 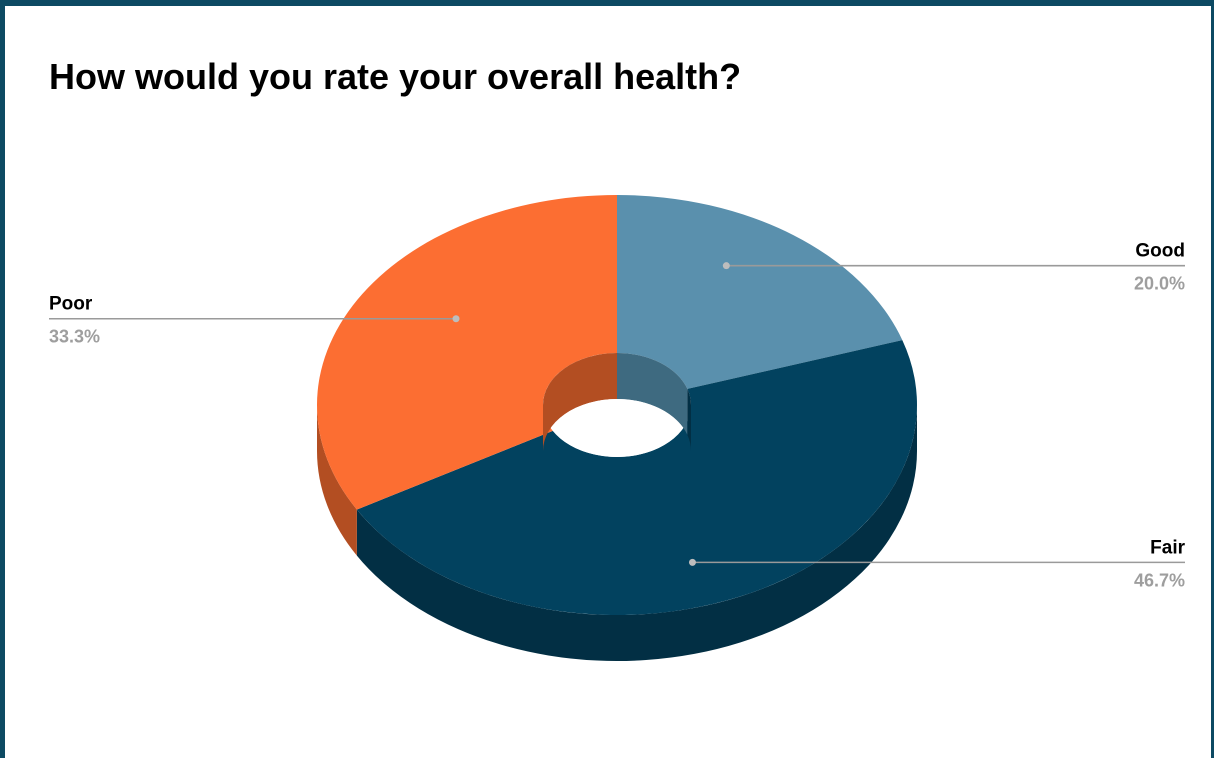 I want to click on slice-label-good: Good, so click(x=1160, y=251).